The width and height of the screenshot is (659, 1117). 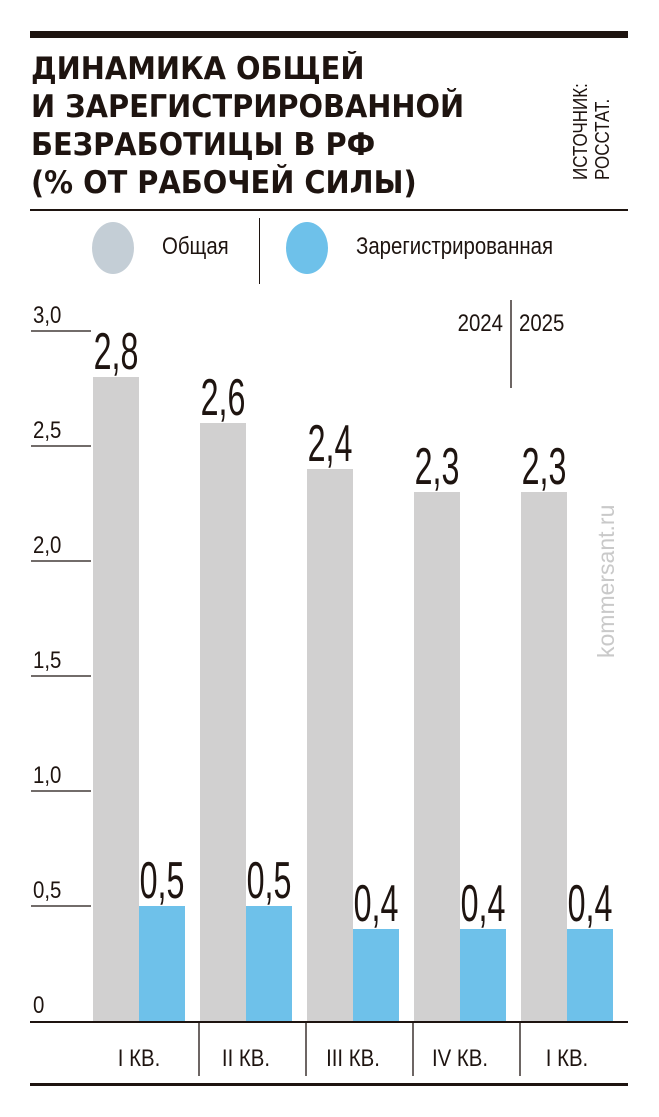 What do you see at coordinates (224, 183) in the screenshot?
I see `title-line: (% ОТ РАБОЧЕЙ СИЛЫ)` at bounding box center [224, 183].